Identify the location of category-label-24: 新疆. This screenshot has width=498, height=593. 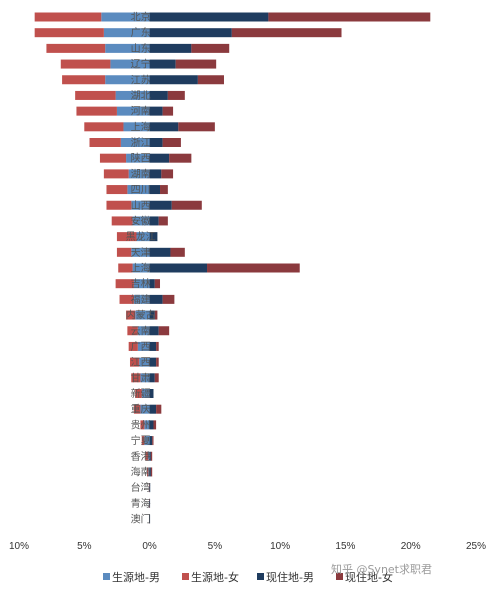
(141, 393).